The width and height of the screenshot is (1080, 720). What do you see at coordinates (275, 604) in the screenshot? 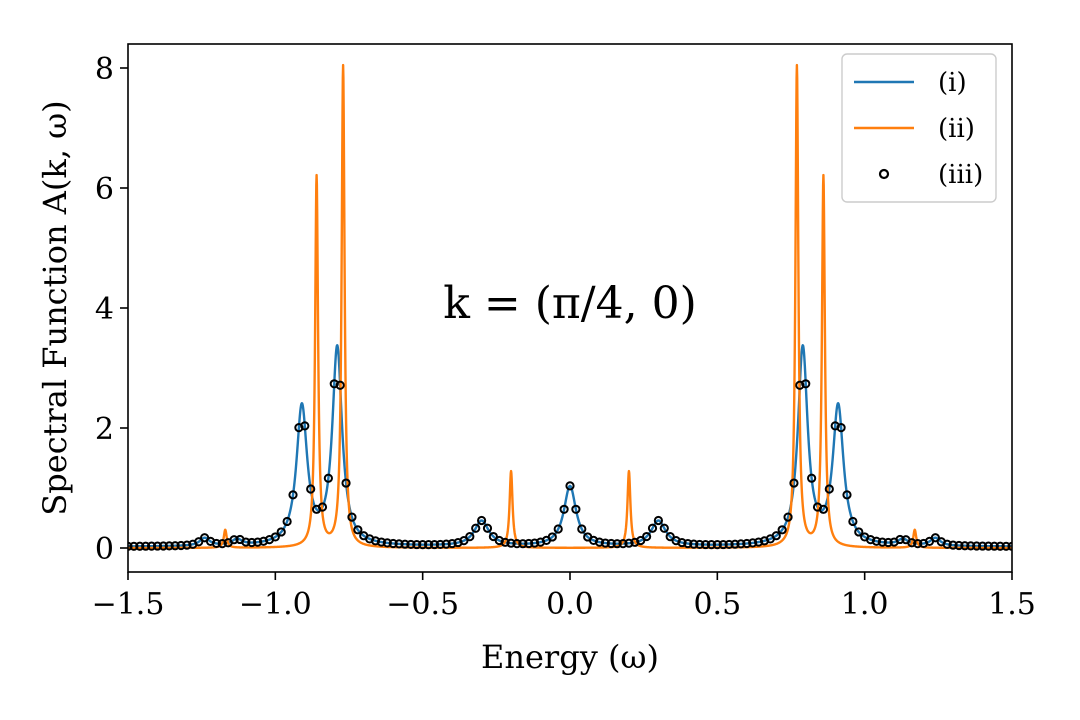
I see `x-tick-label: −1.0` at bounding box center [275, 604].